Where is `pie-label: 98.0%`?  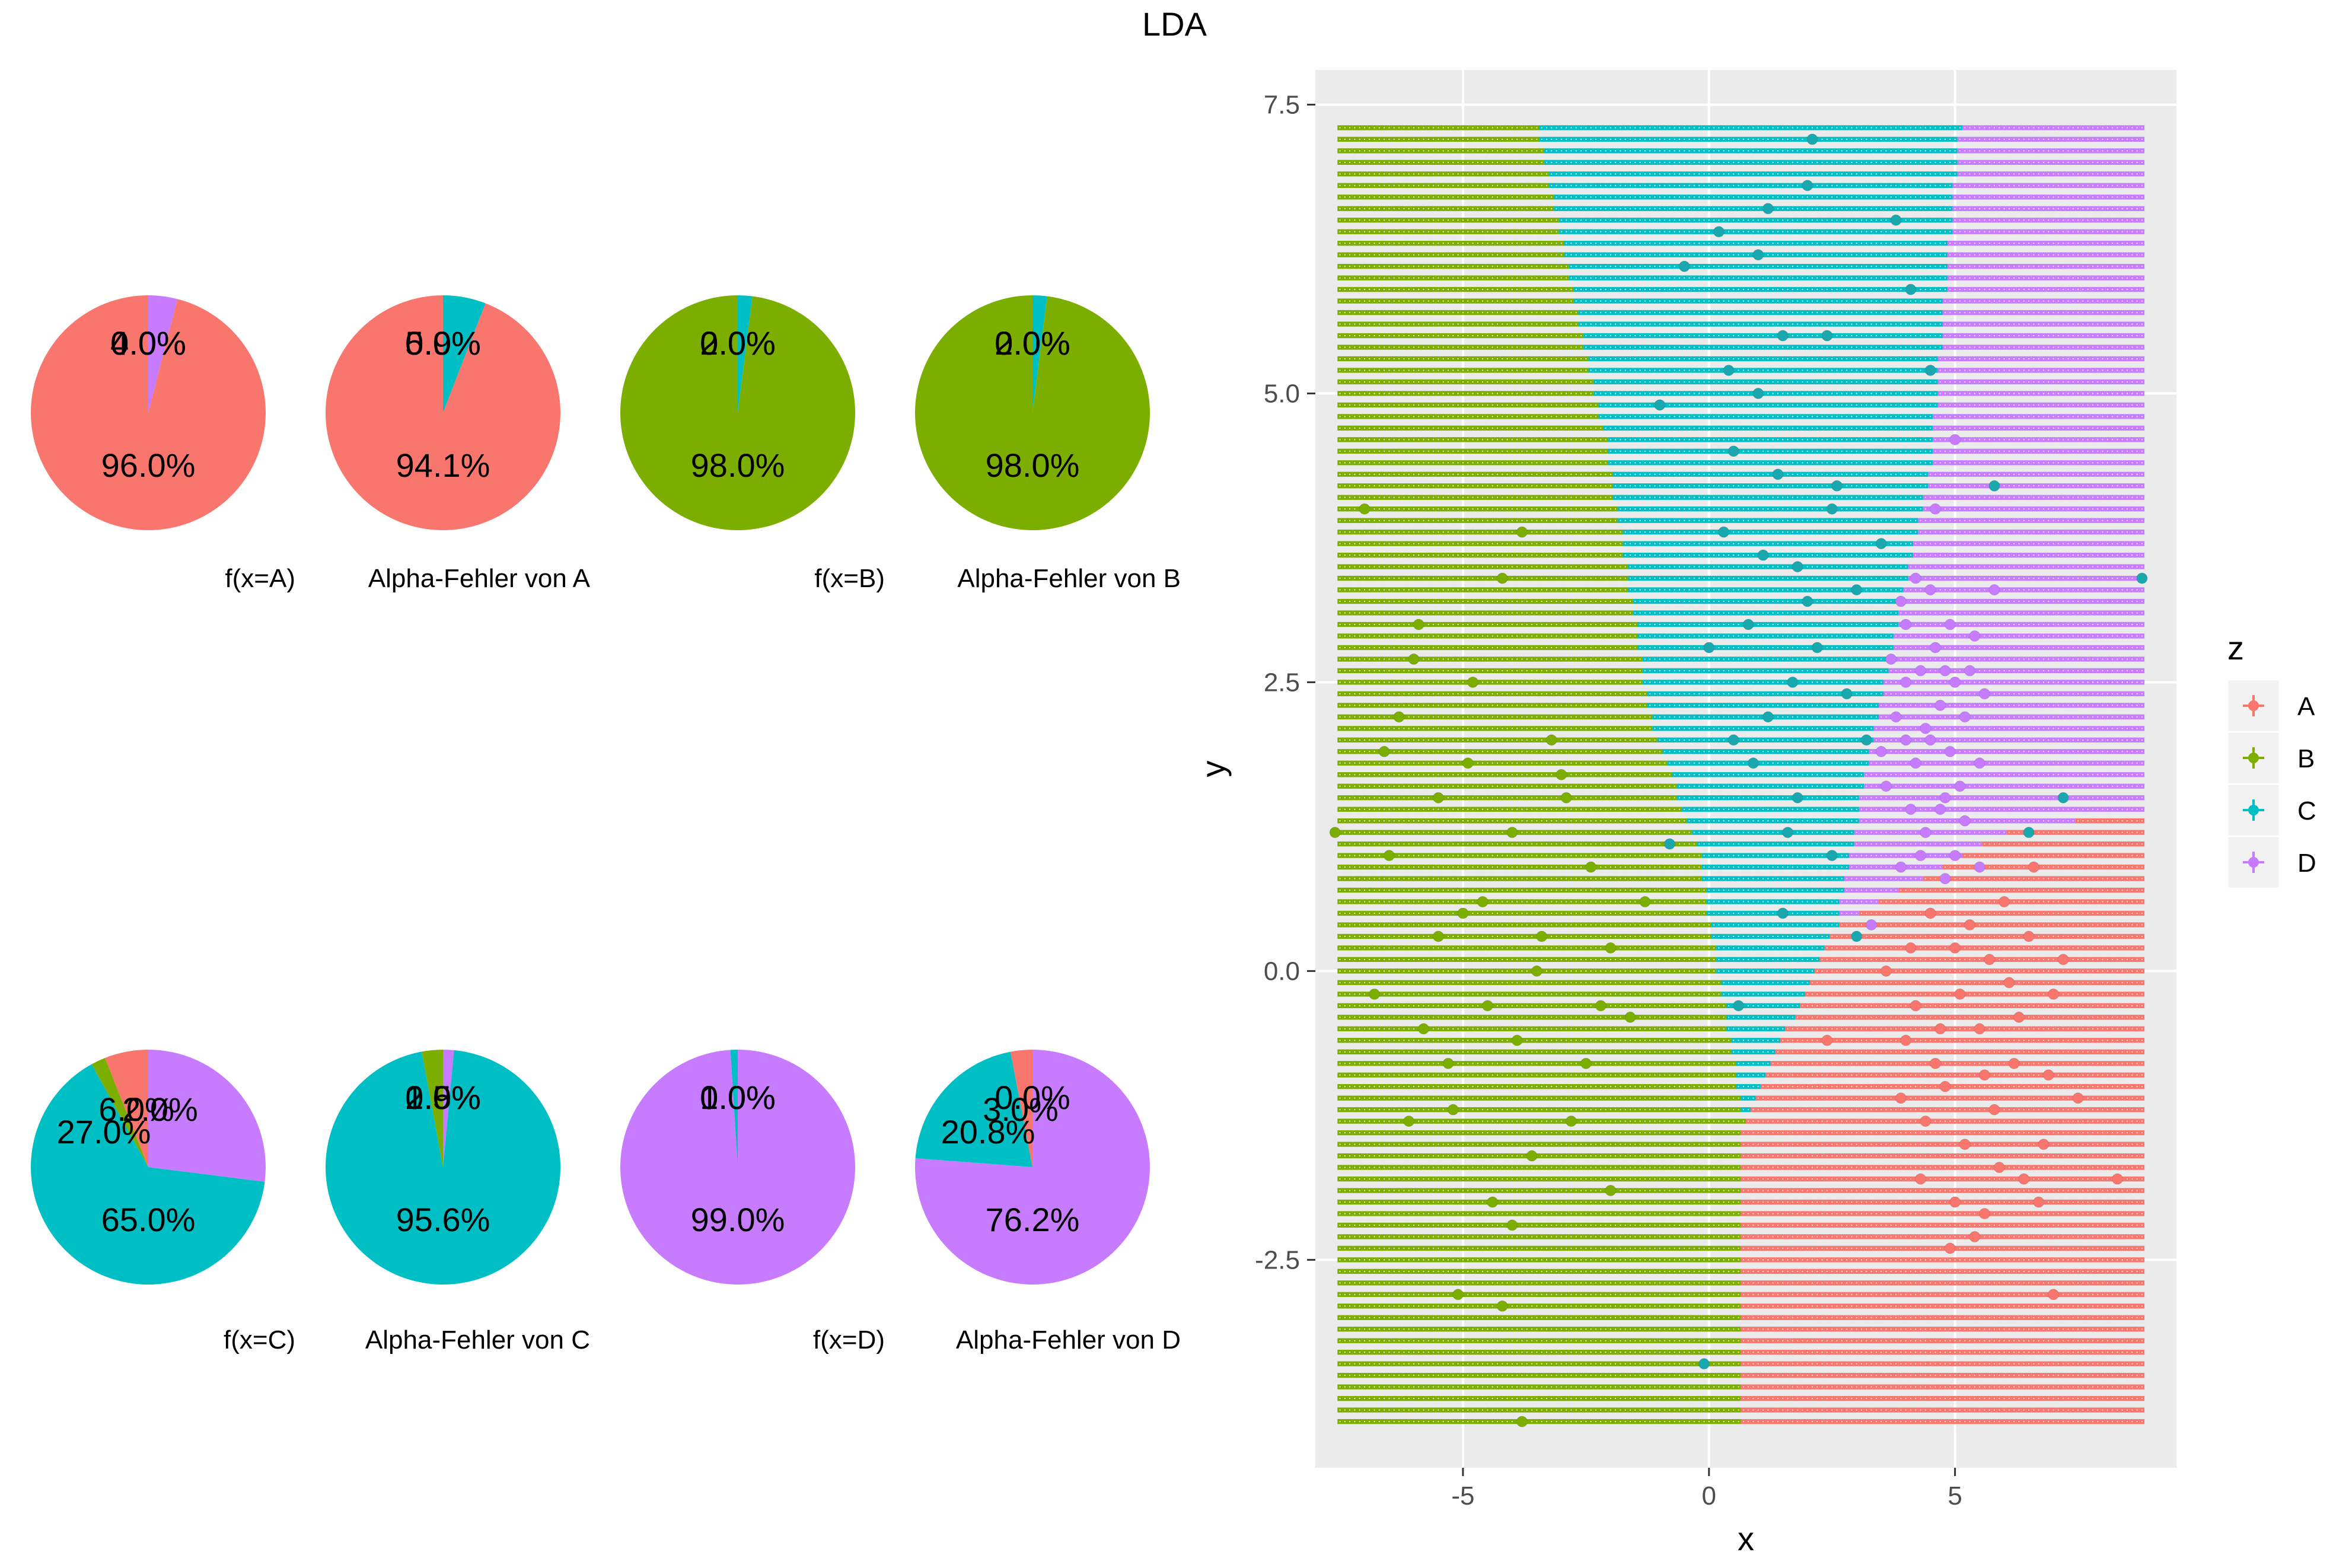 pie-label: 98.0% is located at coordinates (738, 465).